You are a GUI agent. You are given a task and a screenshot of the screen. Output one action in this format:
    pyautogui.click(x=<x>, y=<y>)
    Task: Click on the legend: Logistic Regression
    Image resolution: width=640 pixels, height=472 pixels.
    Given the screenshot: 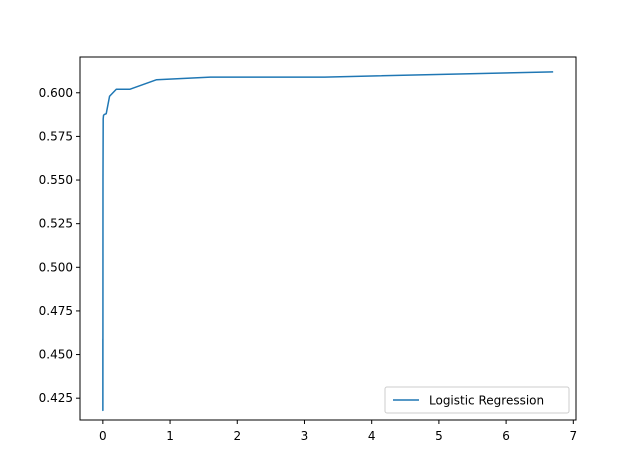 What is the action you would take?
    pyautogui.click(x=477, y=400)
    